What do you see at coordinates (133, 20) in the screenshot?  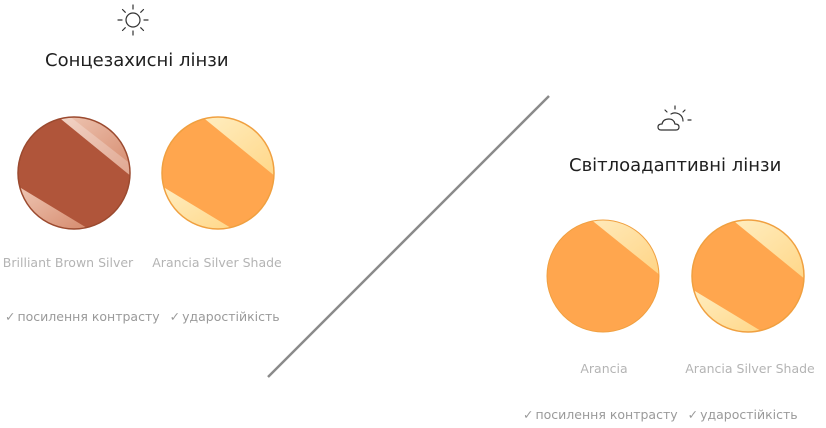 I see `sun-icon` at bounding box center [133, 20].